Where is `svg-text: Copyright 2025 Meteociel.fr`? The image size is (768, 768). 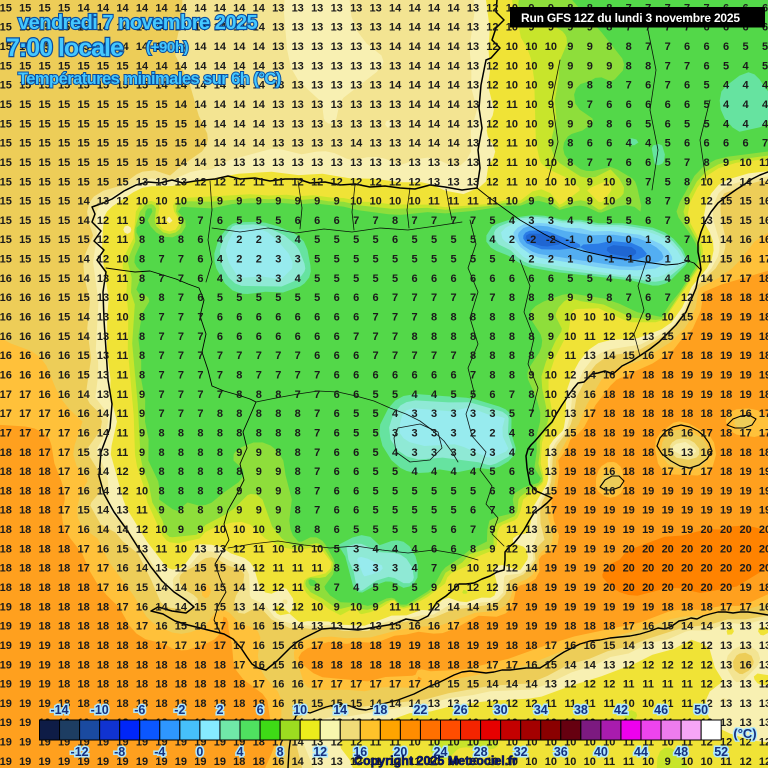
svg-text: Copyright 2025 Meteociel.fr is located at coordinates (435, 761).